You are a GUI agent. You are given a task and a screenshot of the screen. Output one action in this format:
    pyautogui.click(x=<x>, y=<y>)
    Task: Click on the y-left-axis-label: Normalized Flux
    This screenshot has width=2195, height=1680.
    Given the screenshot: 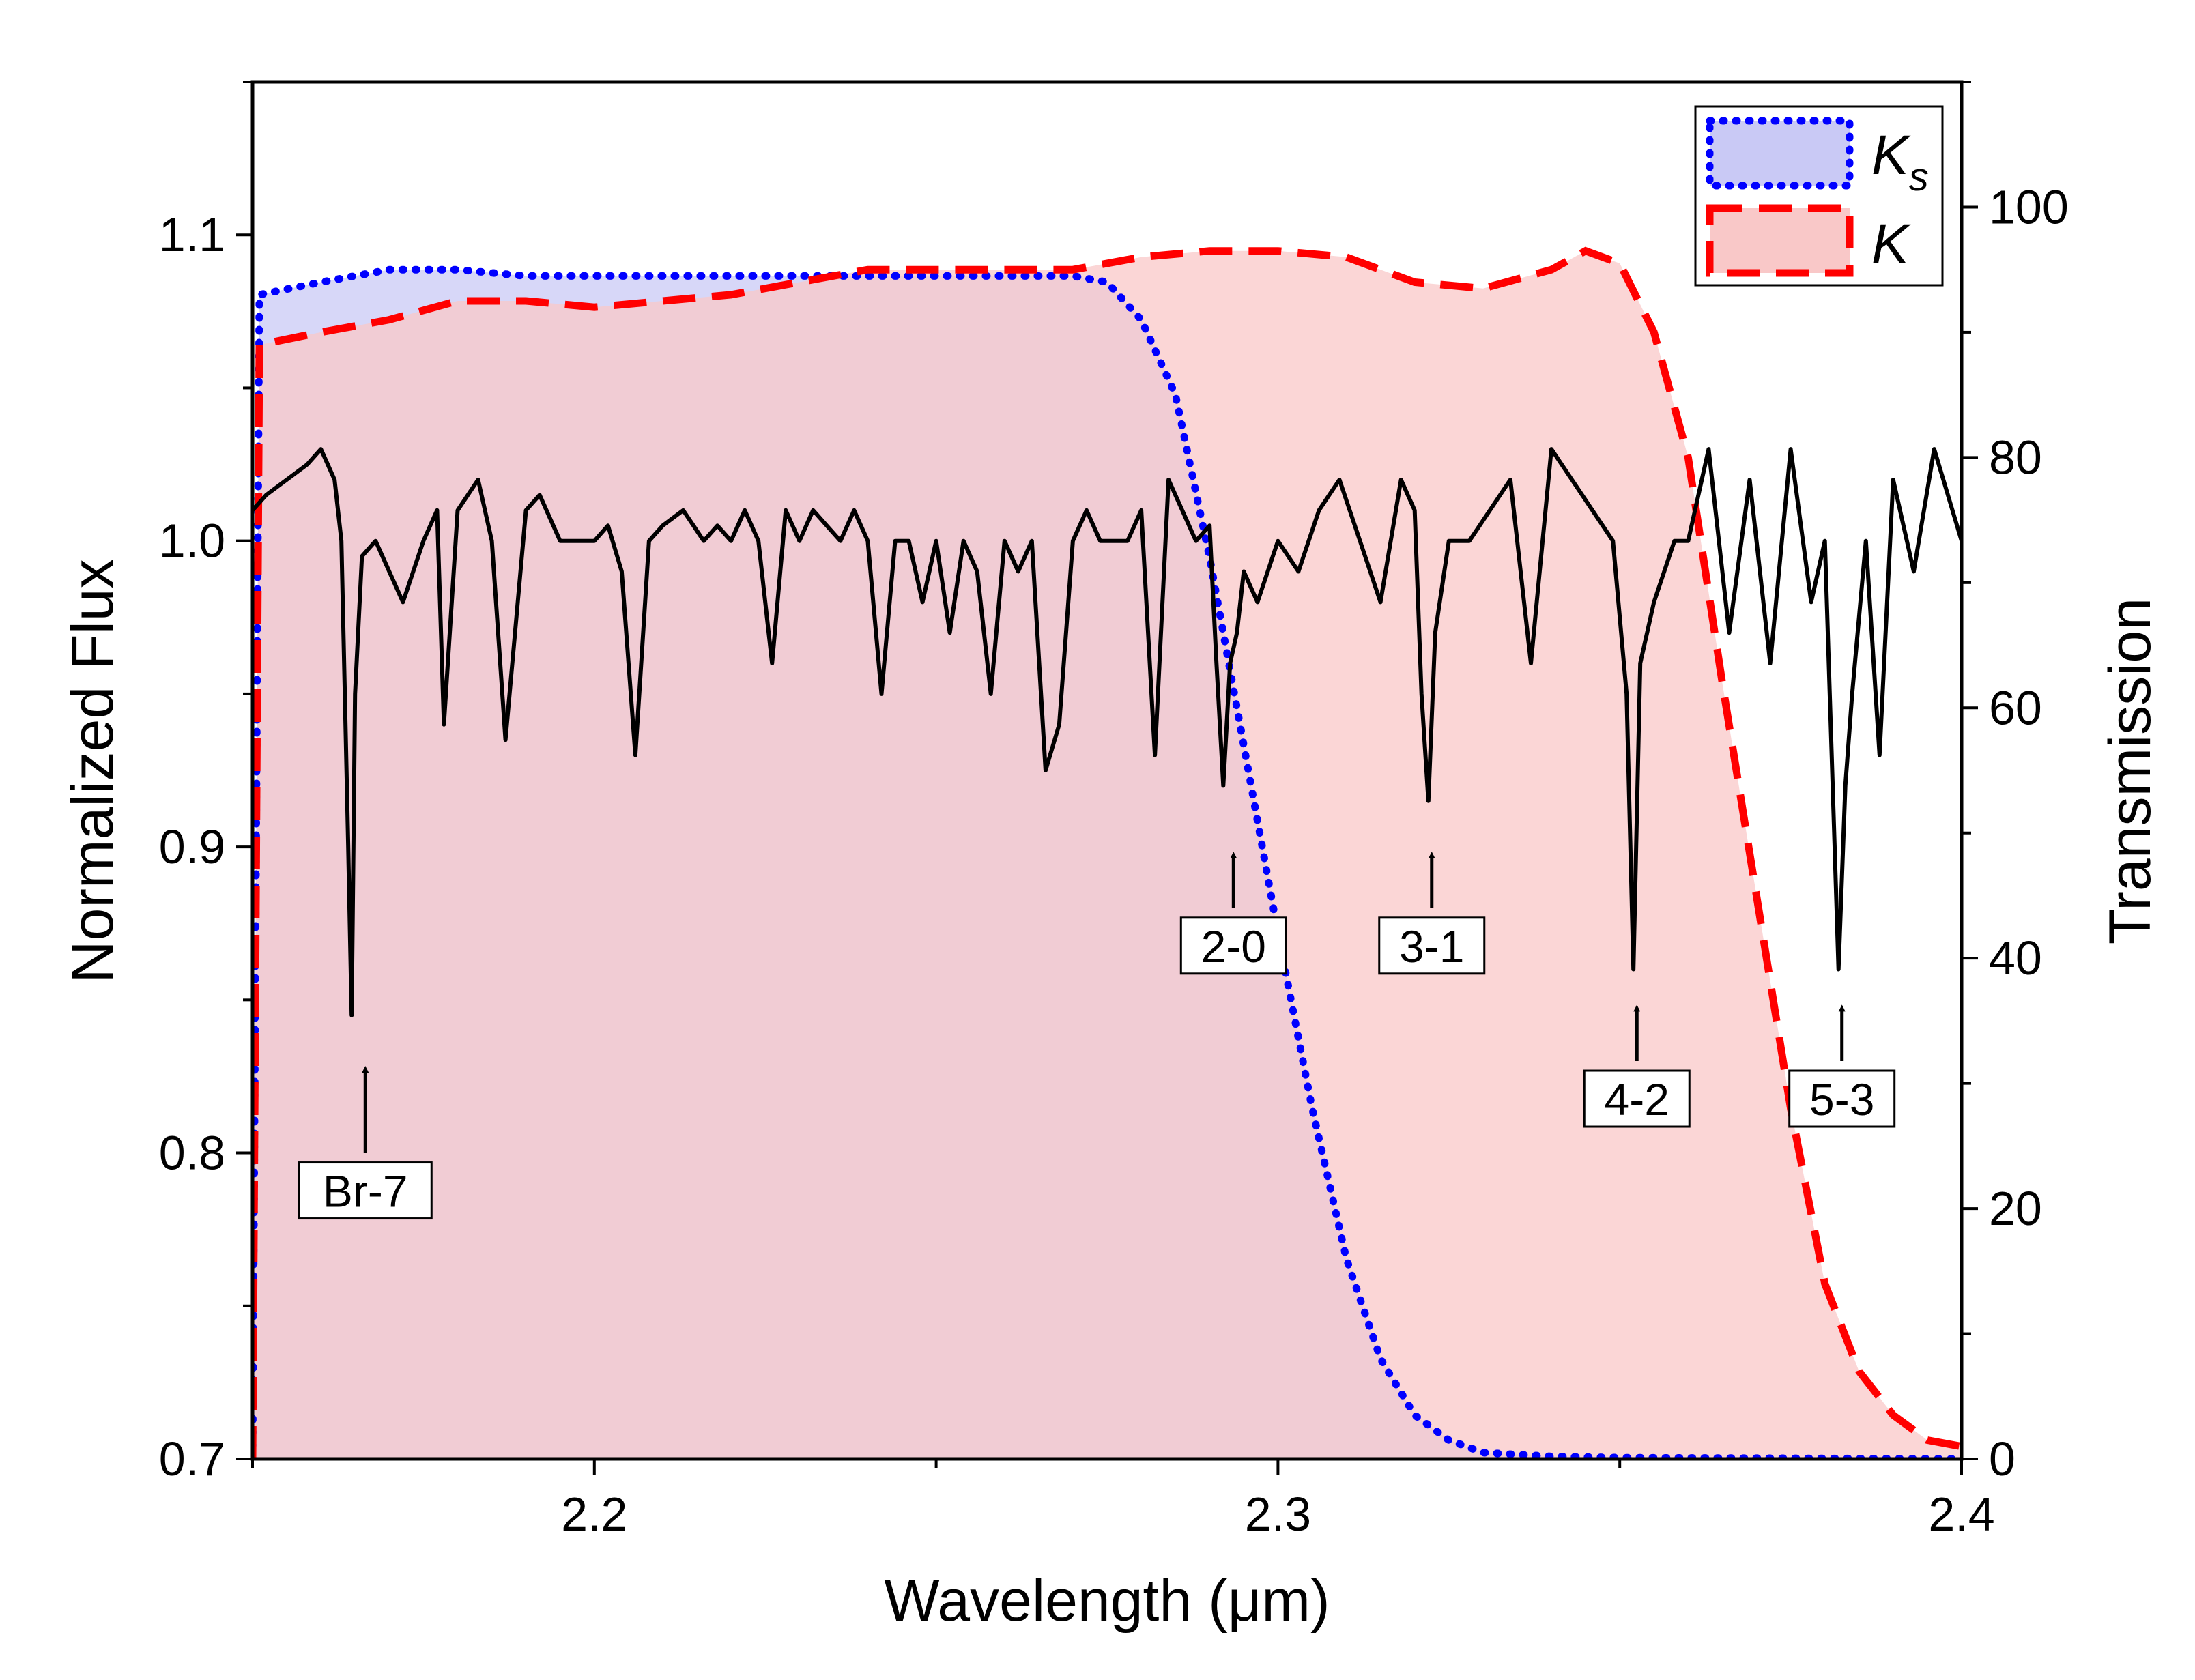 What is the action you would take?
    pyautogui.click(x=93, y=771)
    